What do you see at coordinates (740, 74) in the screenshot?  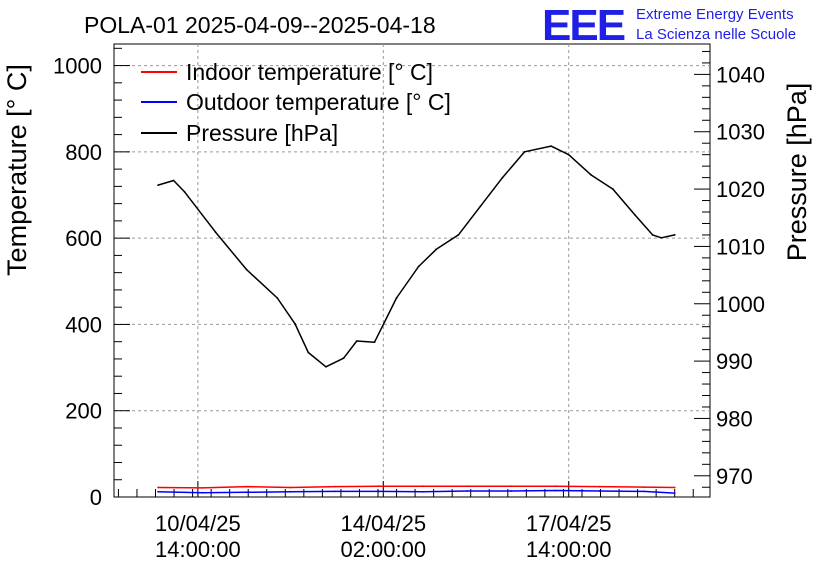 I see `y2-tick-label: 1040` at bounding box center [740, 74].